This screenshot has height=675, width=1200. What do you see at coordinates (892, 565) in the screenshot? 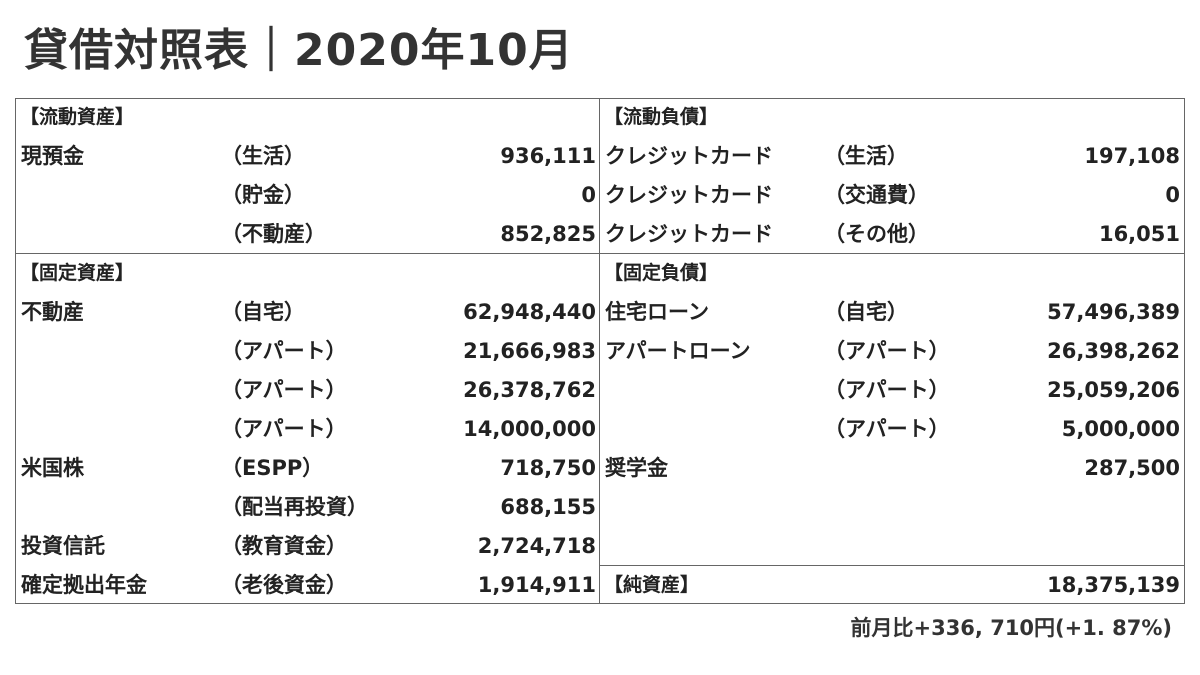
I see `net-assets-divider` at bounding box center [892, 565].